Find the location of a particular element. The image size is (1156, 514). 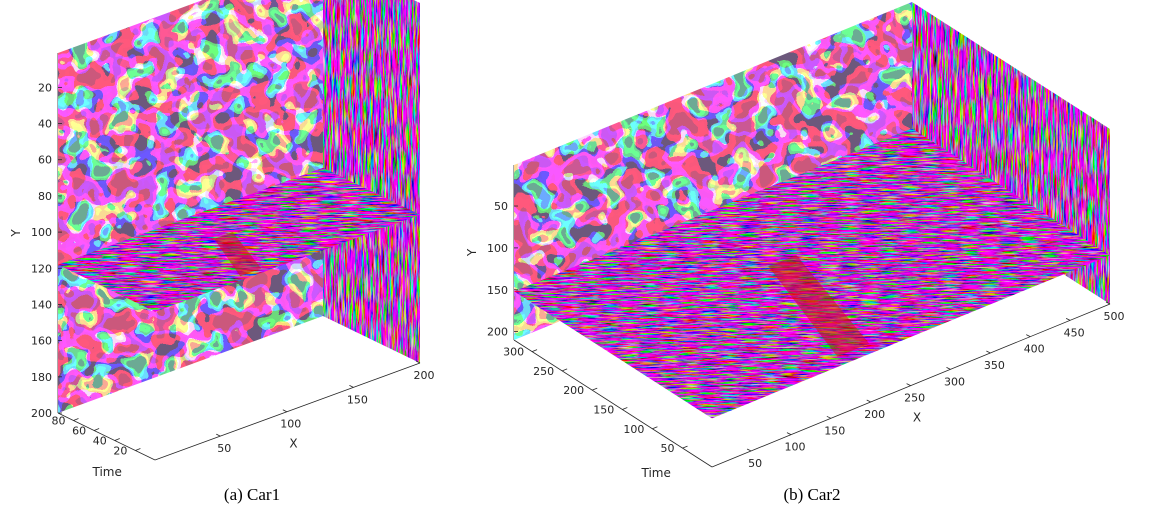

y-tick-label: 60 is located at coordinates (45, 160).